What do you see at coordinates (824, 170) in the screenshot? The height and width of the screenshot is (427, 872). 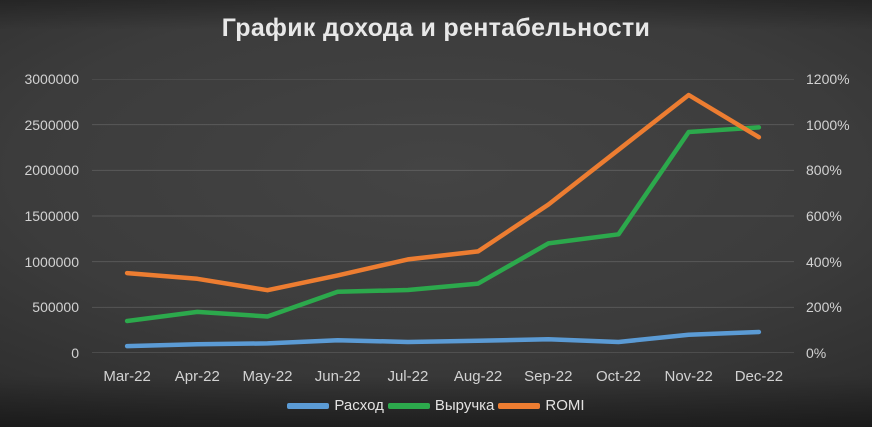 I see `right-axis-tick-label: 800%` at bounding box center [824, 170].